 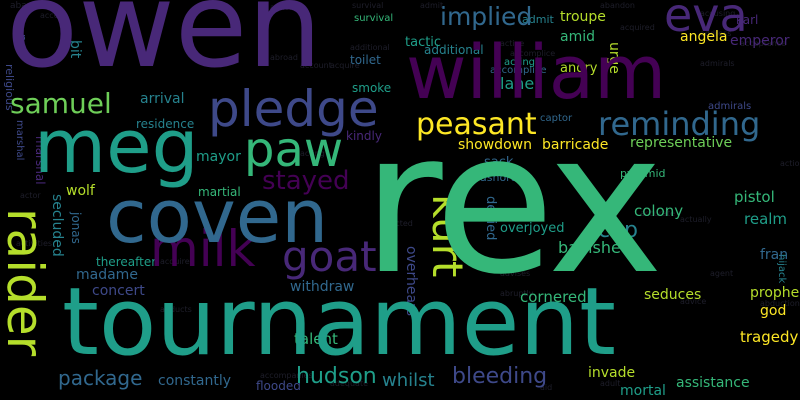 What do you see at coordinates (495, 145) in the screenshot?
I see `word: showdown` at bounding box center [495, 145].